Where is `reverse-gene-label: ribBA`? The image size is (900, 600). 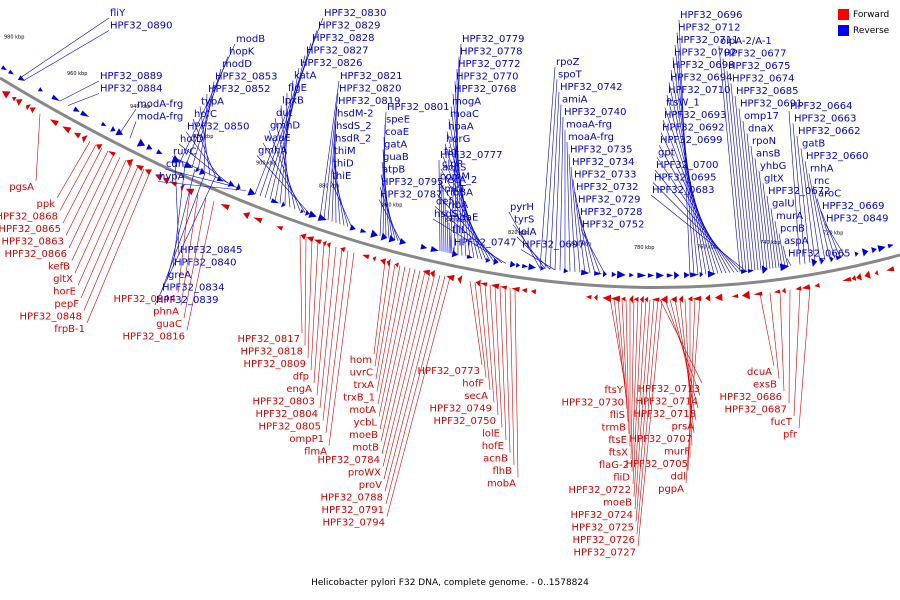 reverse-gene-label: ribBA is located at coordinates (459, 193).